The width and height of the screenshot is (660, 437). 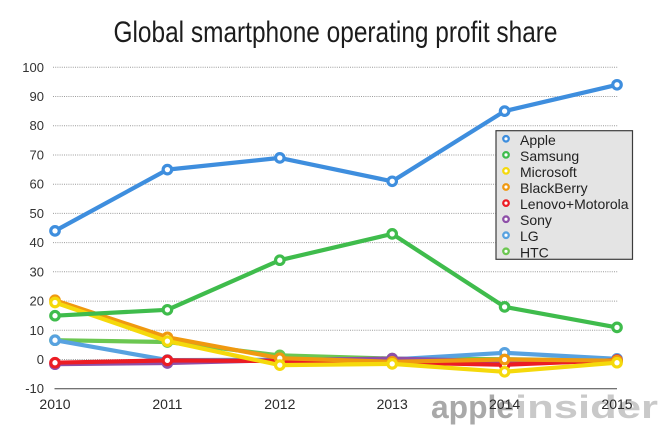 What do you see at coordinates (574, 204) in the screenshot?
I see `svg-text: Lenovo+Motorola` at bounding box center [574, 204].